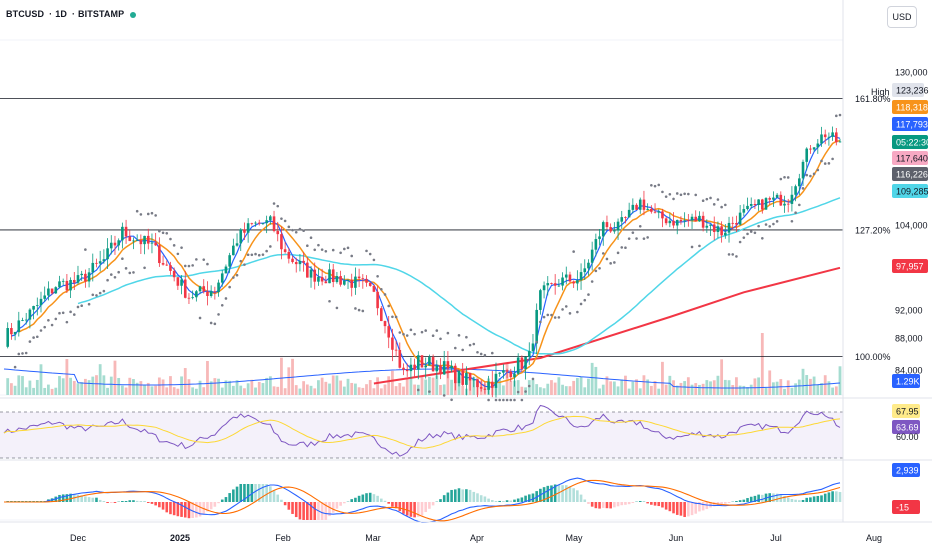  Describe the element at coordinates (72, 14) in the screenshot. I see `symbol-header: BTCUSD · 1D · BITSTAMP` at that location.